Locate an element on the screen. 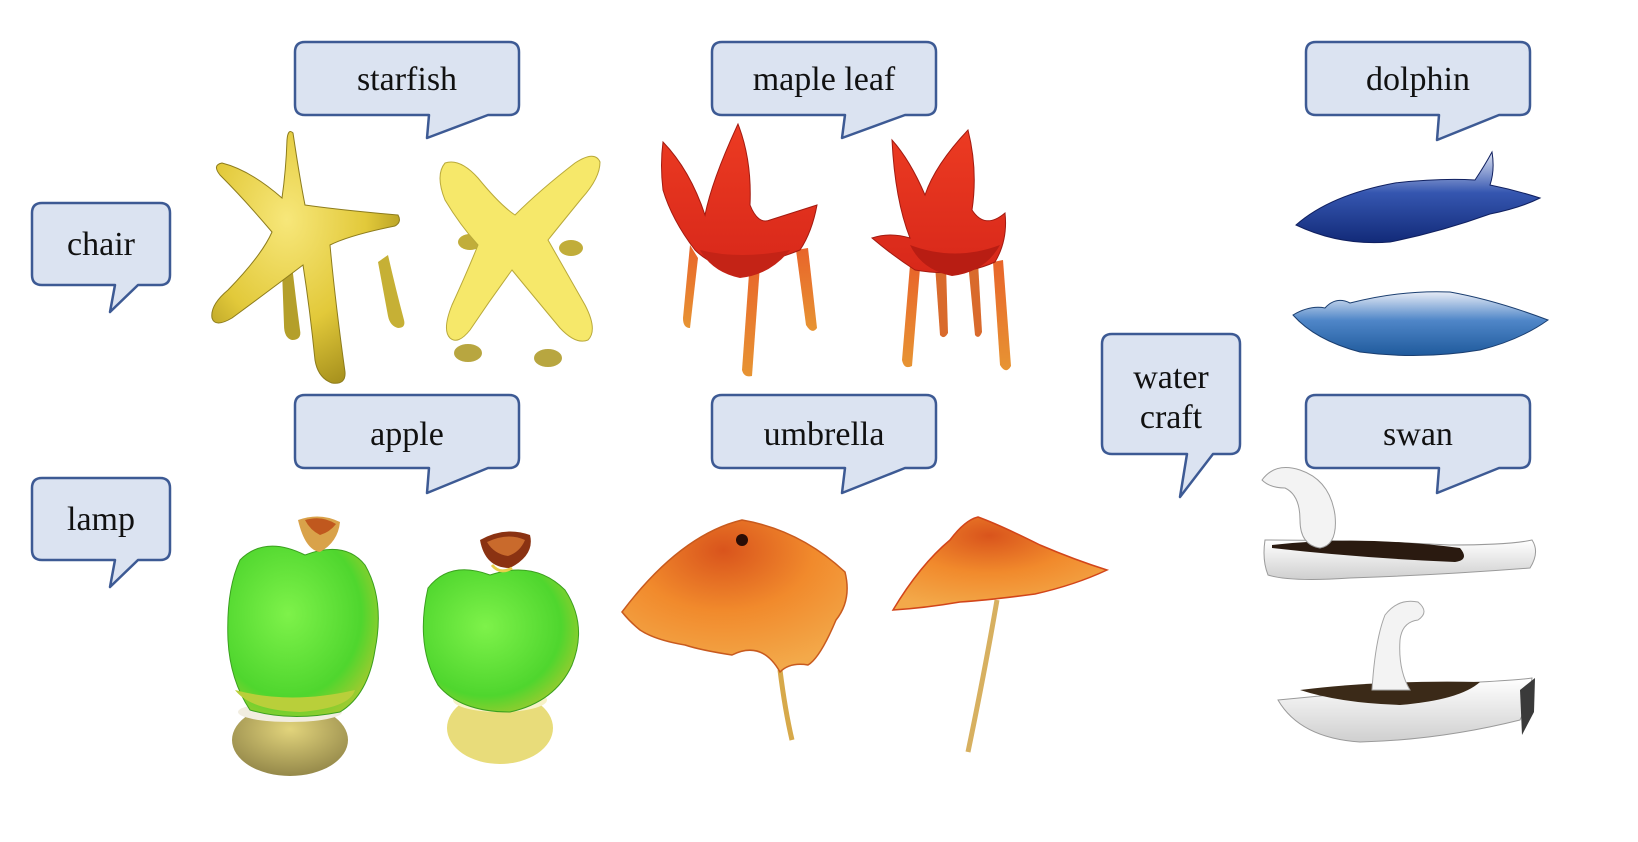  concept-label-swan: swan is located at coordinates (1418, 434).